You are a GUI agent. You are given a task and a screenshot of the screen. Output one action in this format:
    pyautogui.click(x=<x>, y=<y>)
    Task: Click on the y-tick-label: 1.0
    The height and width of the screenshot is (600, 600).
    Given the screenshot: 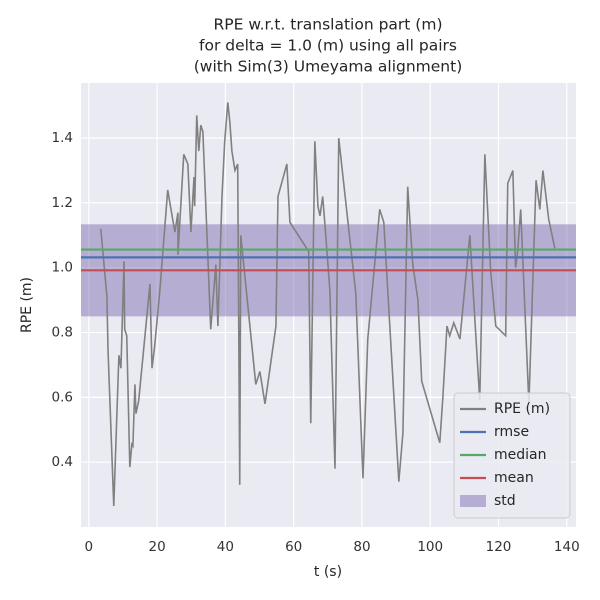 What is the action you would take?
    pyautogui.click(x=62, y=268)
    